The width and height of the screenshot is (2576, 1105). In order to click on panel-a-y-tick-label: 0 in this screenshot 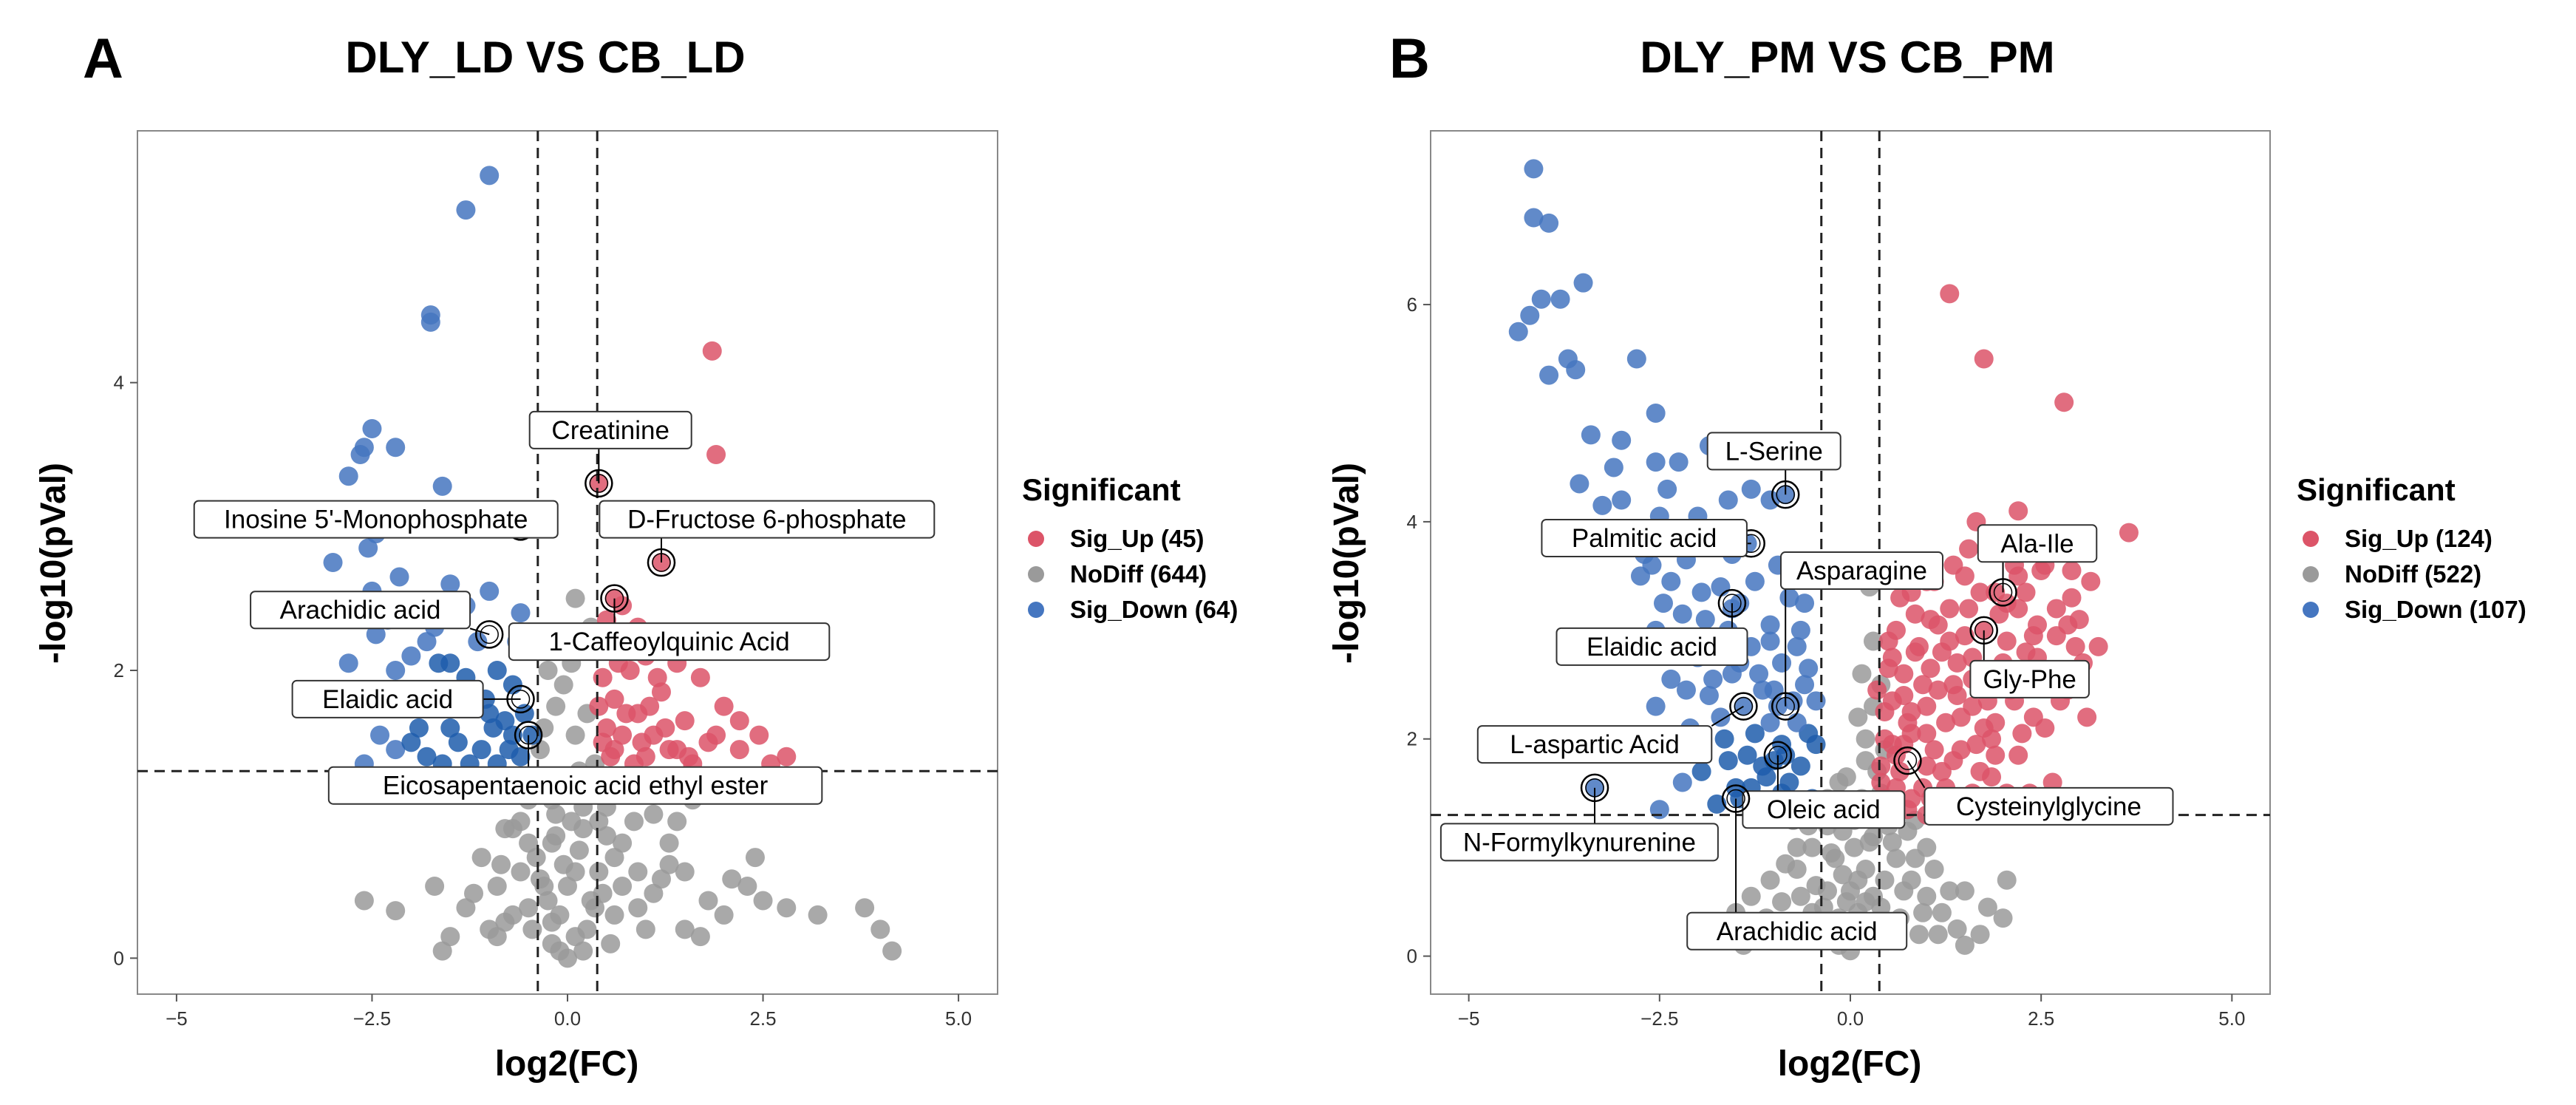, I will do `click(119, 958)`.